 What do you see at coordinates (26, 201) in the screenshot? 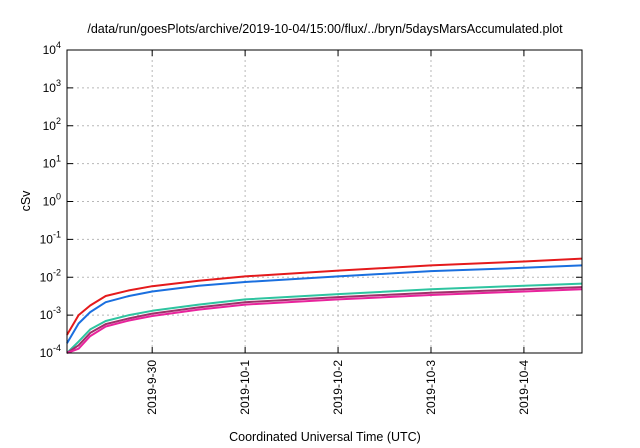
I see `y-axis-label: cSv` at bounding box center [26, 201].